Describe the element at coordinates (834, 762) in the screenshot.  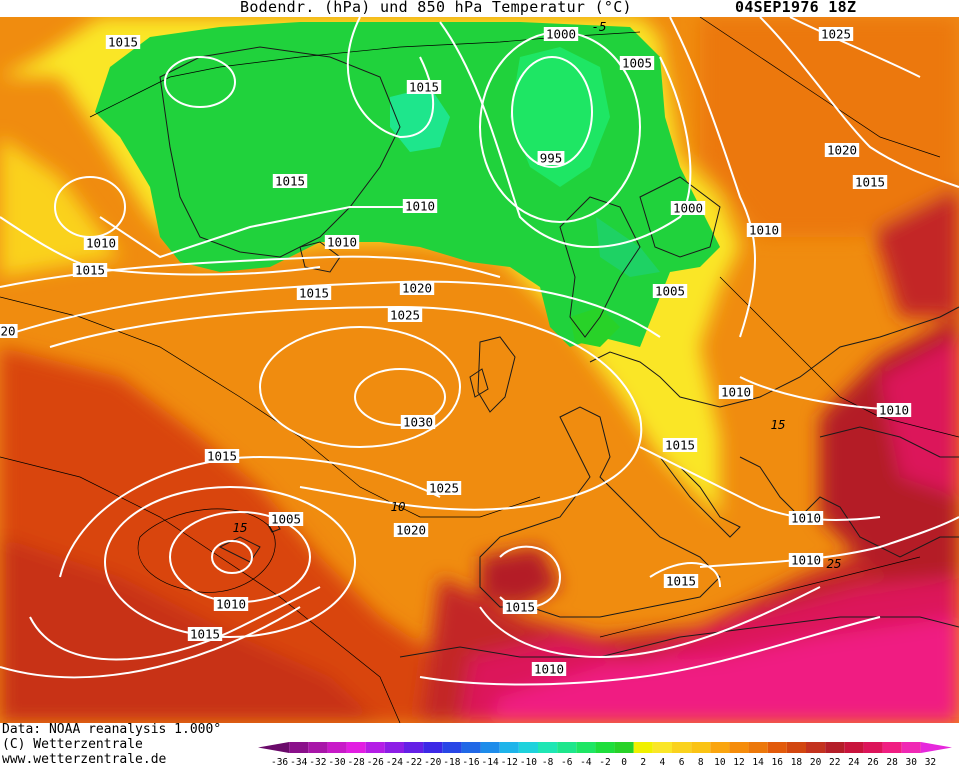
I see `colorbar-tick-label: 22` at that location.